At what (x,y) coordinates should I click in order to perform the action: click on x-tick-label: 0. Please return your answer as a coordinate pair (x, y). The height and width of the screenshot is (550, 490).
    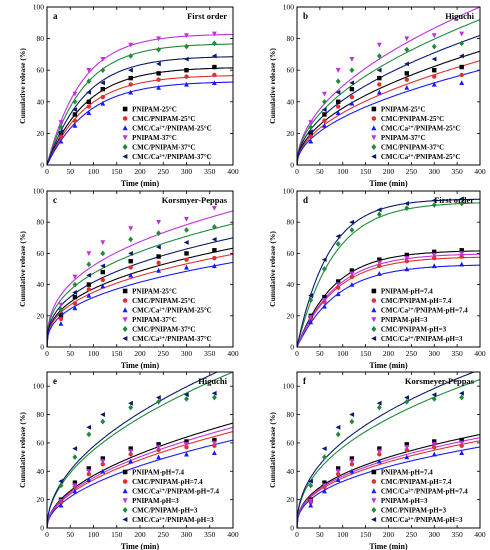
    Looking at the image, I should click on (297, 353).